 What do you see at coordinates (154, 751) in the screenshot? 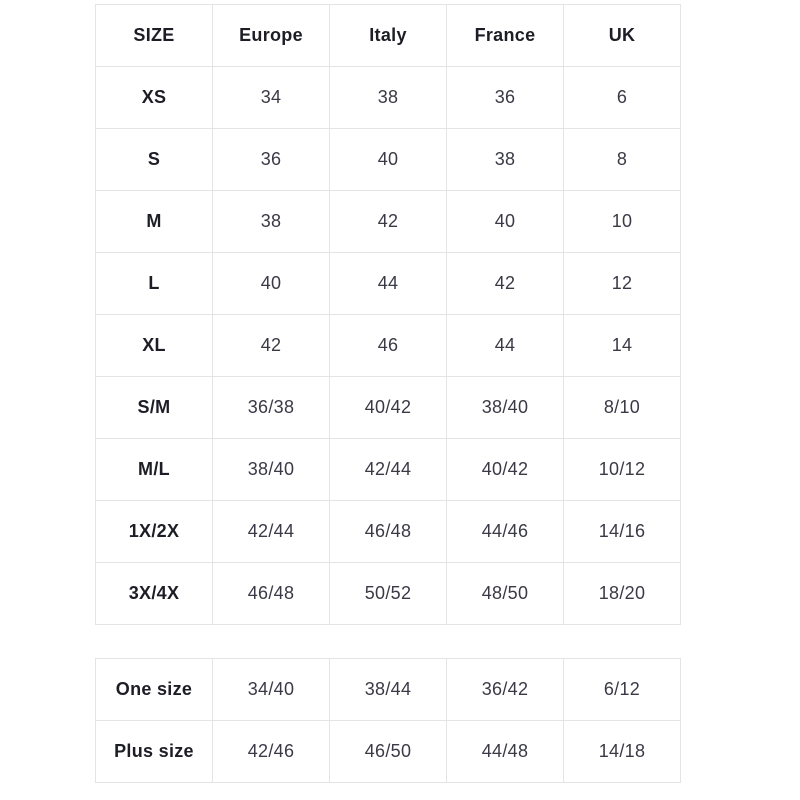
I see `size-label: Plus size` at bounding box center [154, 751].